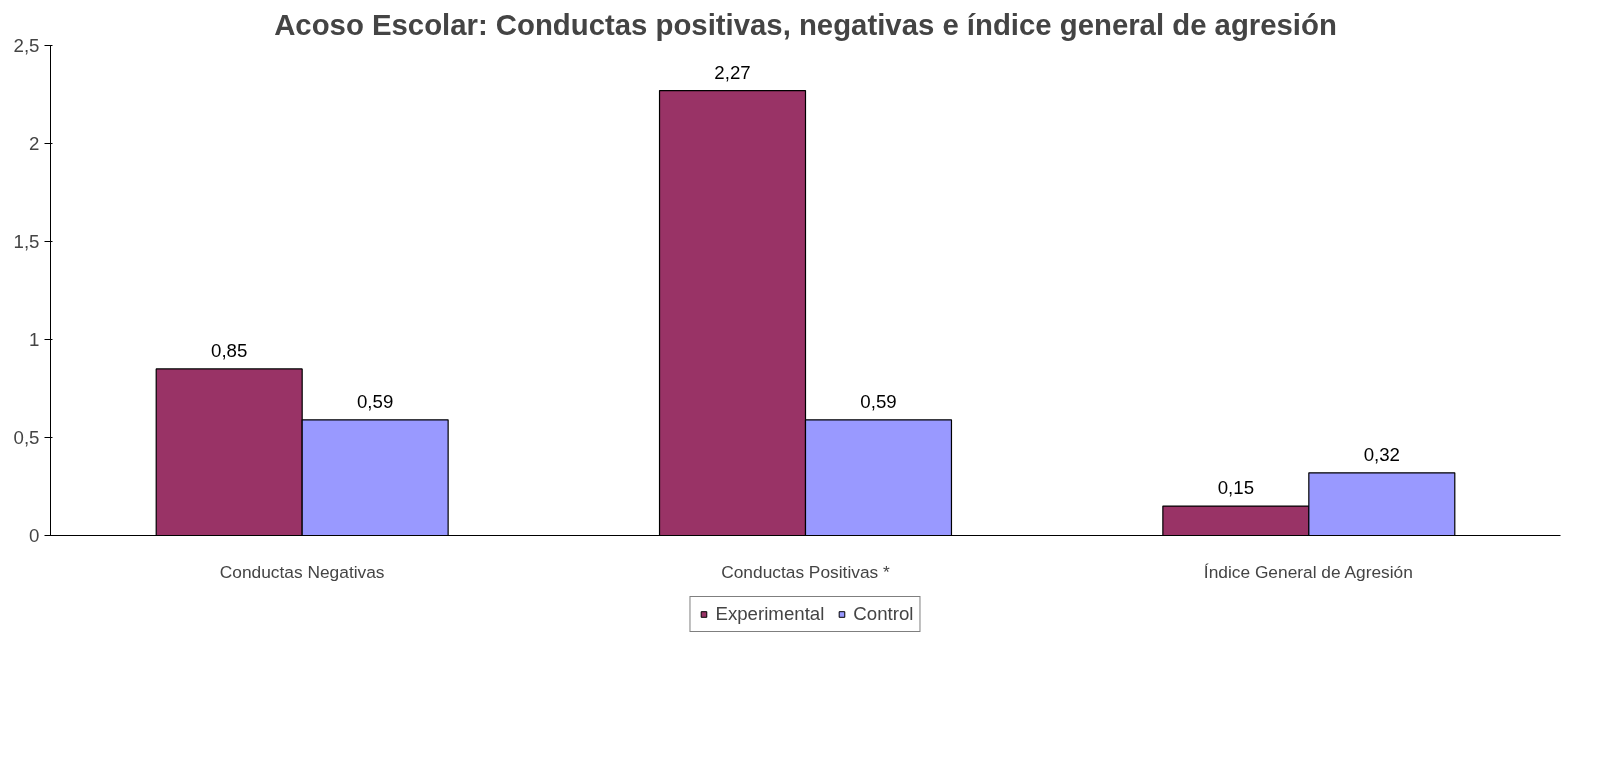  I want to click on data-label: 2,27, so click(732, 72).